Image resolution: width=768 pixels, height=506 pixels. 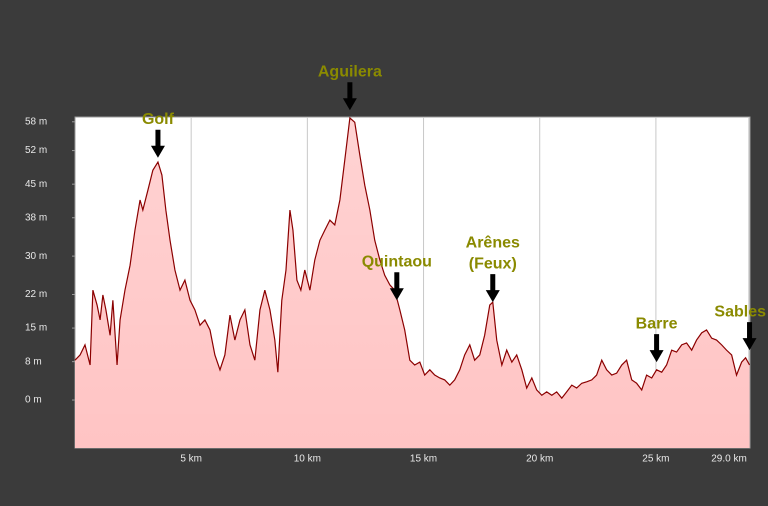 I want to click on y-tick-label: 45 m, so click(x=36, y=184).